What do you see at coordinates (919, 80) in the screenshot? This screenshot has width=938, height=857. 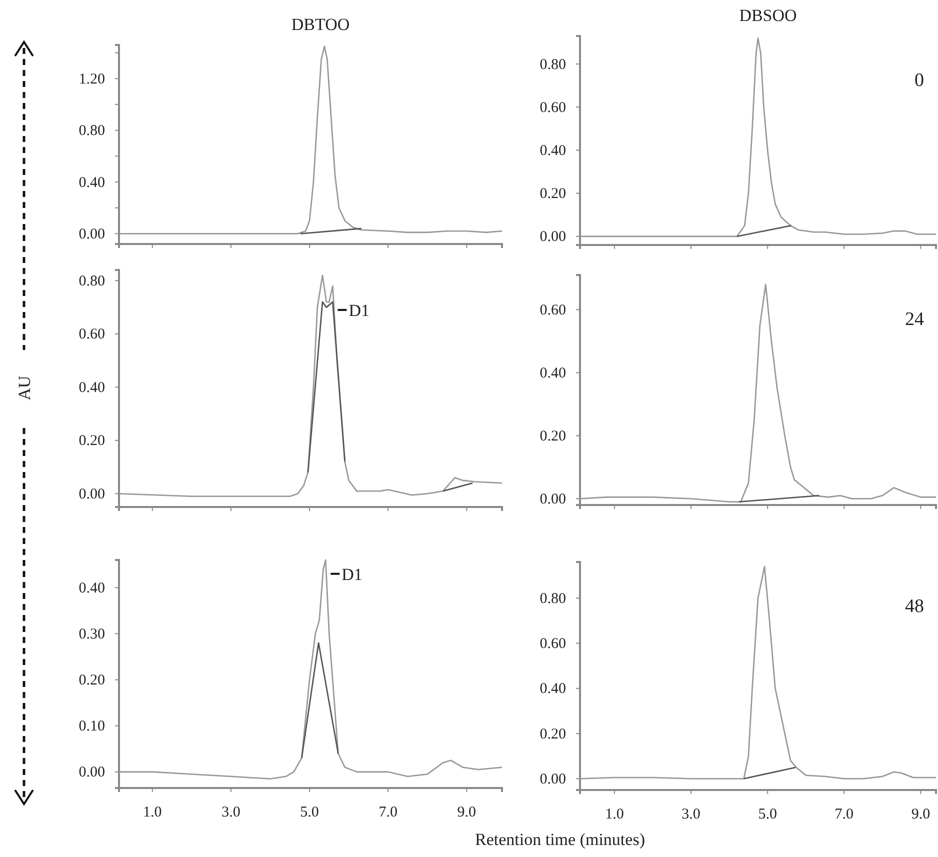 I see `annotation: 0` at bounding box center [919, 80].